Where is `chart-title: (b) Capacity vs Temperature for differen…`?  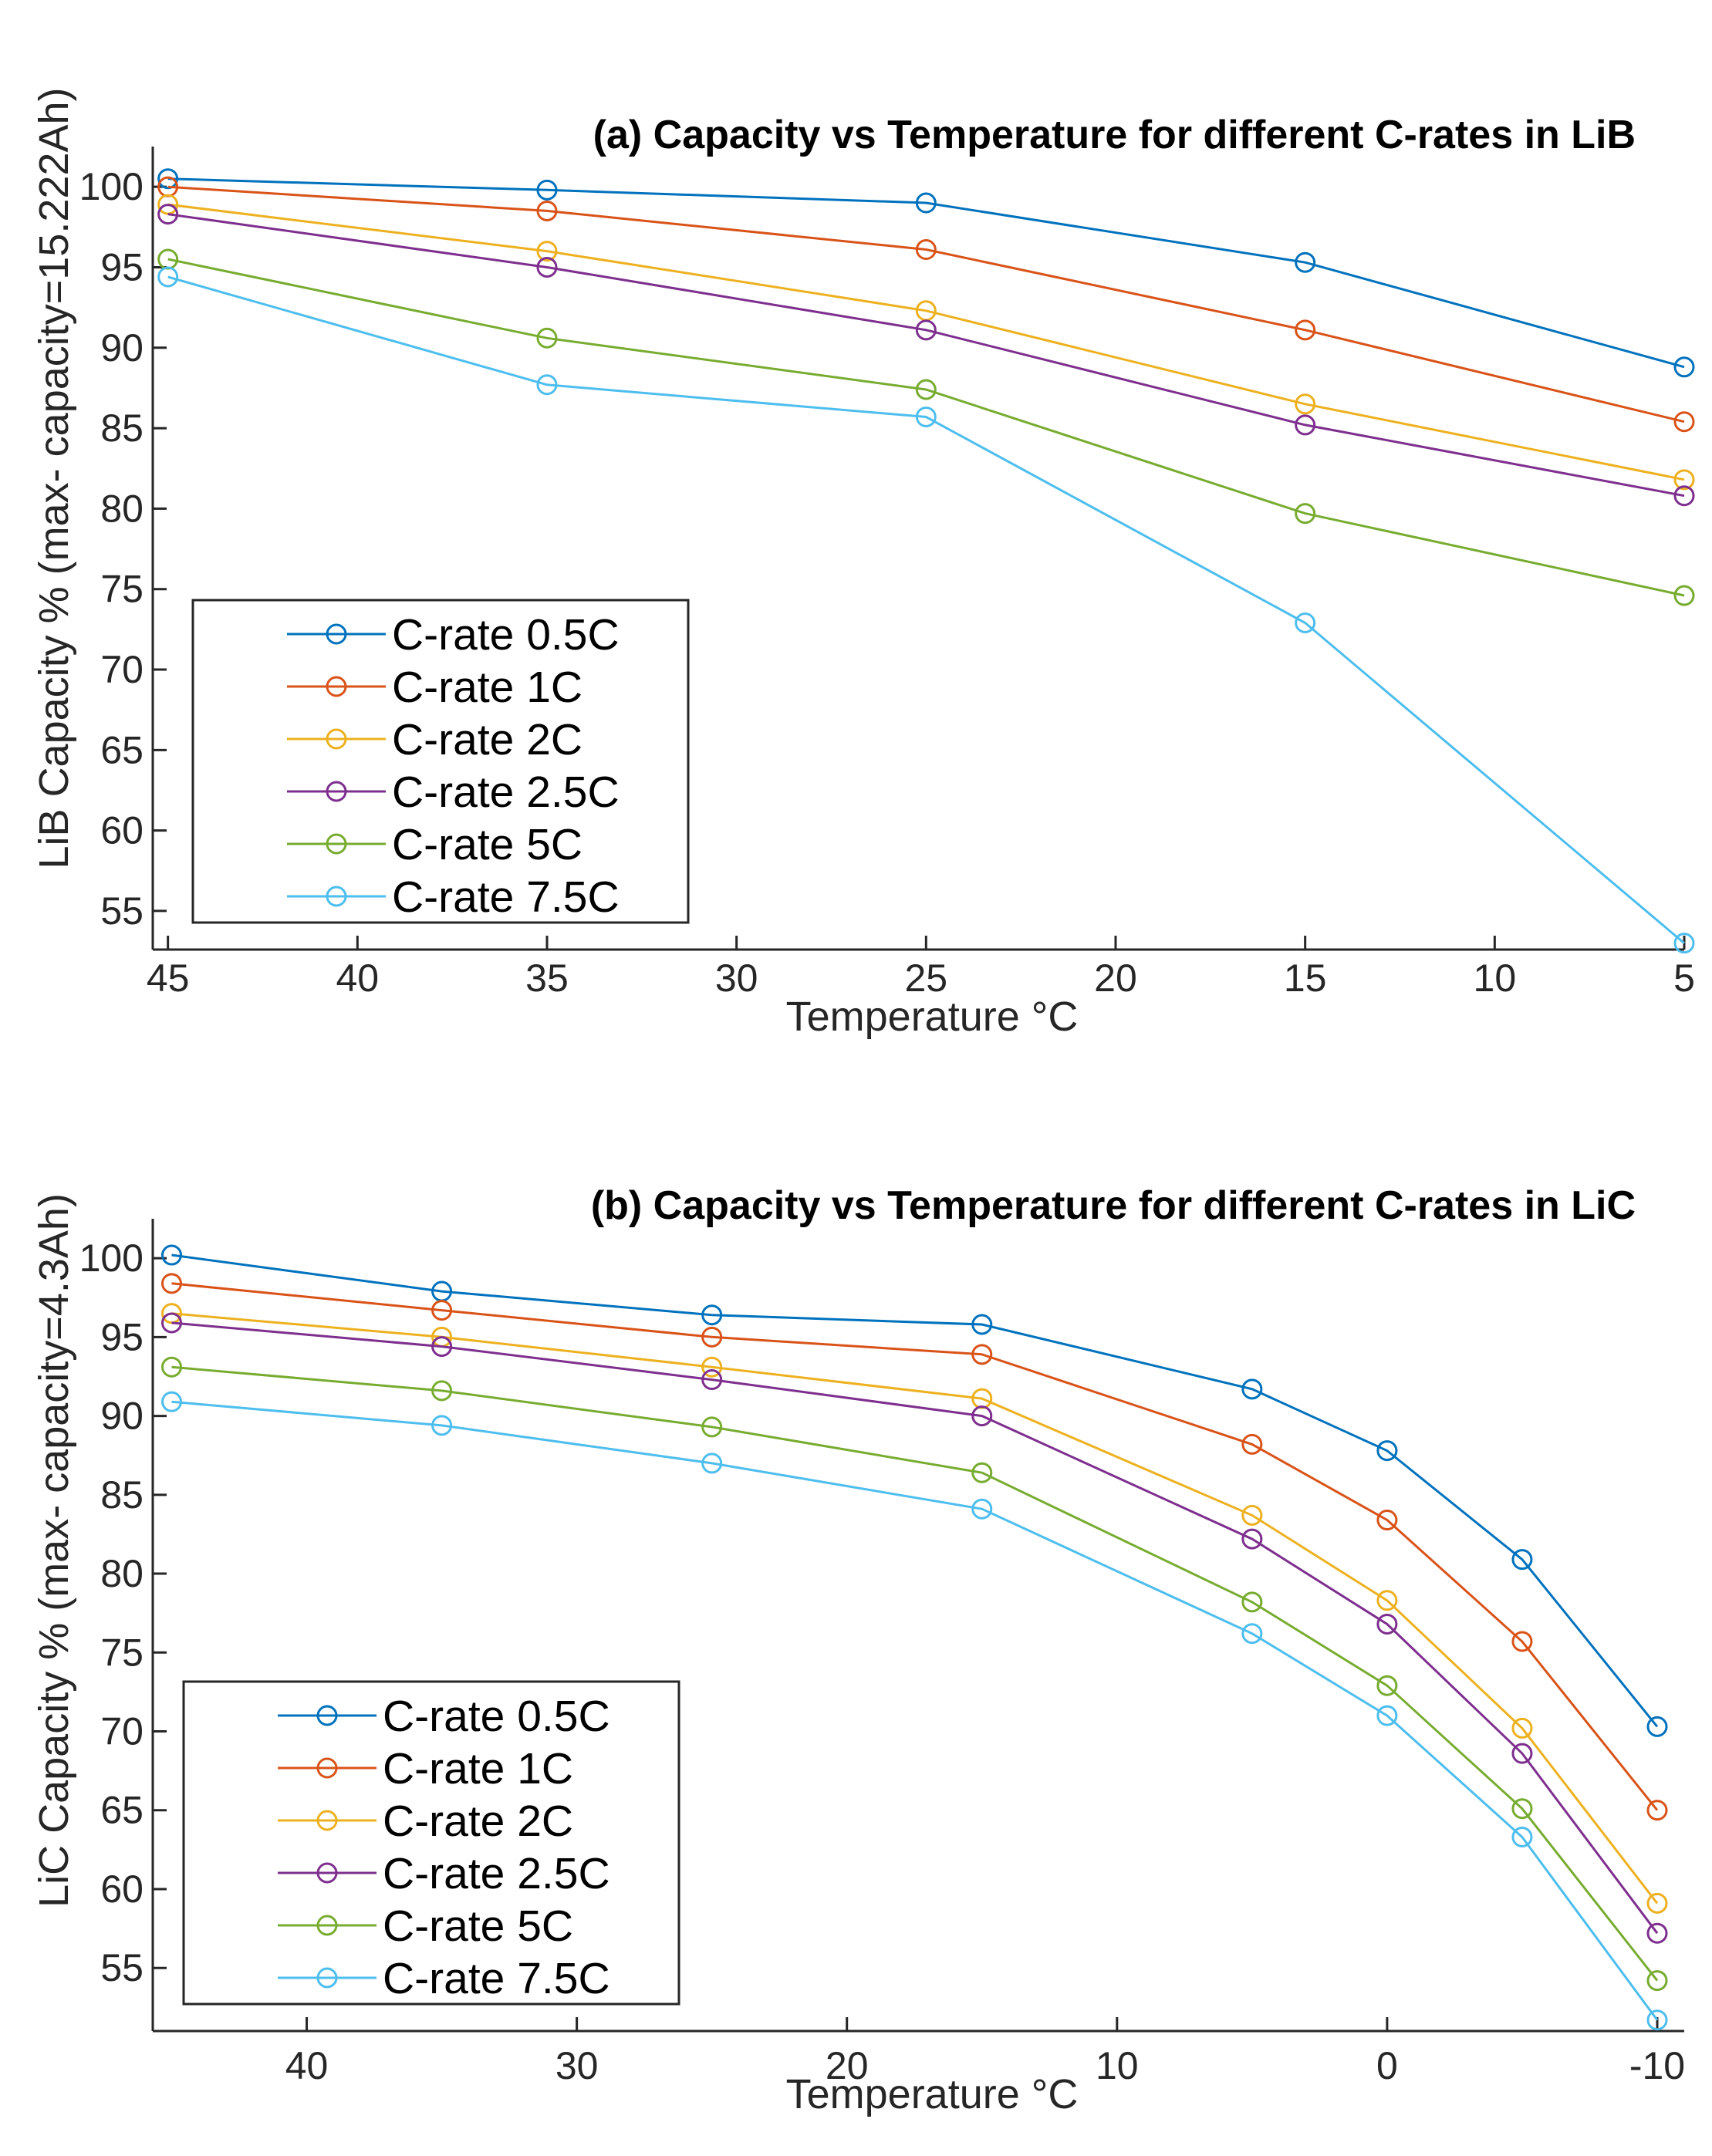
chart-title: (b) Capacity vs Temperature for differen… is located at coordinates (1113, 1205).